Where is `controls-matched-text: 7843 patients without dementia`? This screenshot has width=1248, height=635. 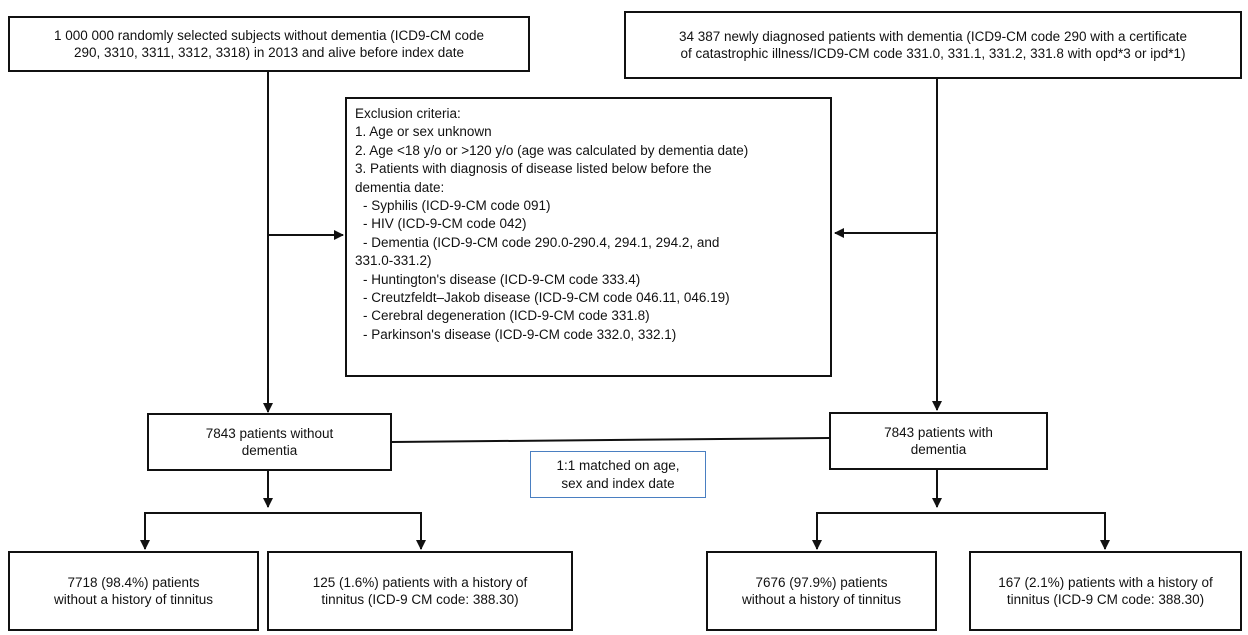
controls-matched-text: 7843 patients without dementia is located at coordinates (269, 442).